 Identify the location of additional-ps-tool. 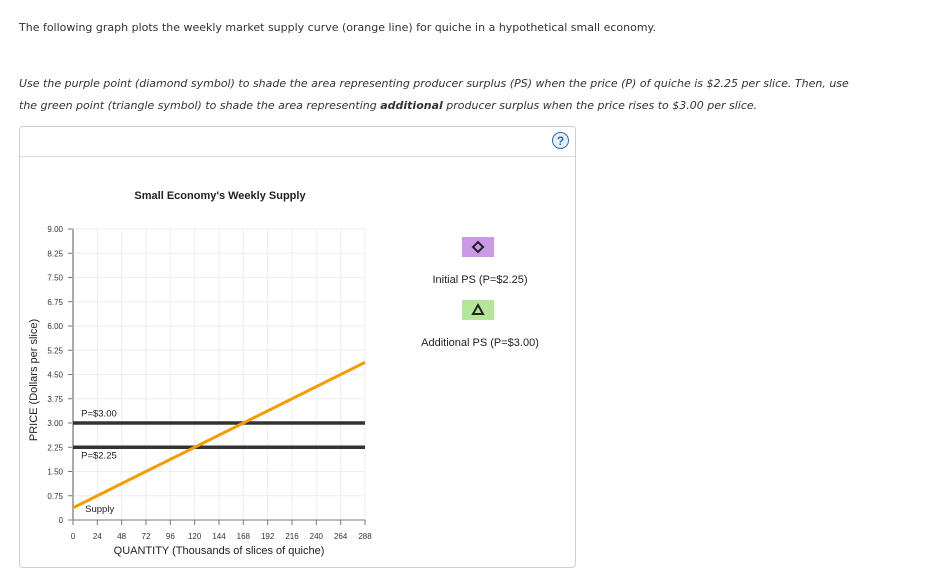
(478, 310).